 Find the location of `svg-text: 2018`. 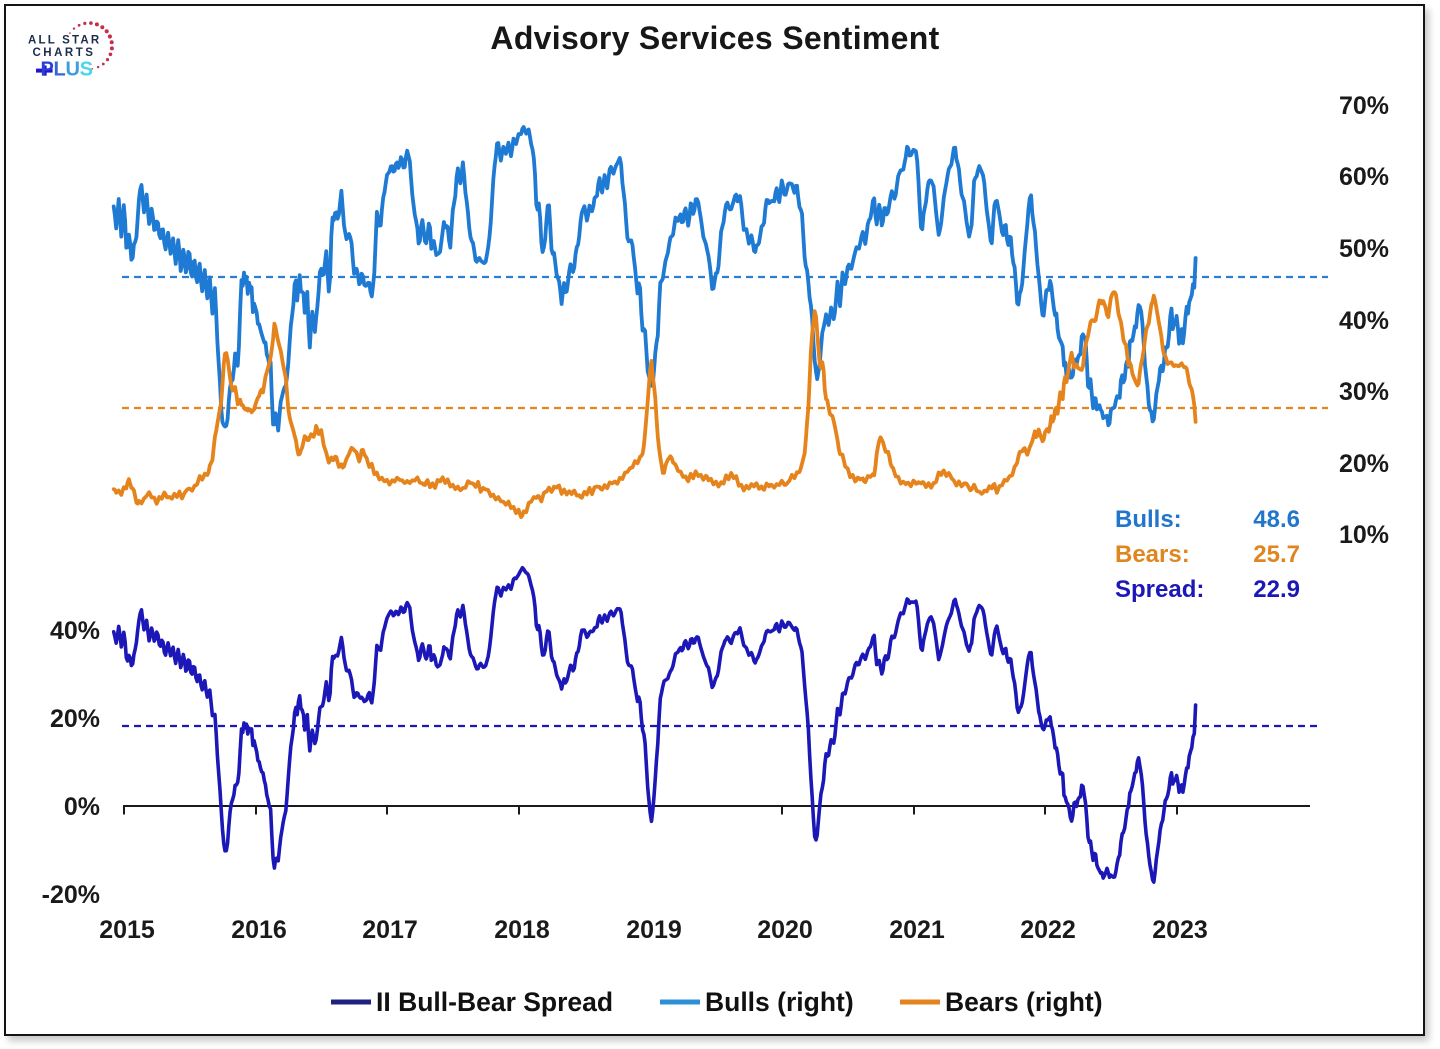

svg-text: 2018 is located at coordinates (522, 930).